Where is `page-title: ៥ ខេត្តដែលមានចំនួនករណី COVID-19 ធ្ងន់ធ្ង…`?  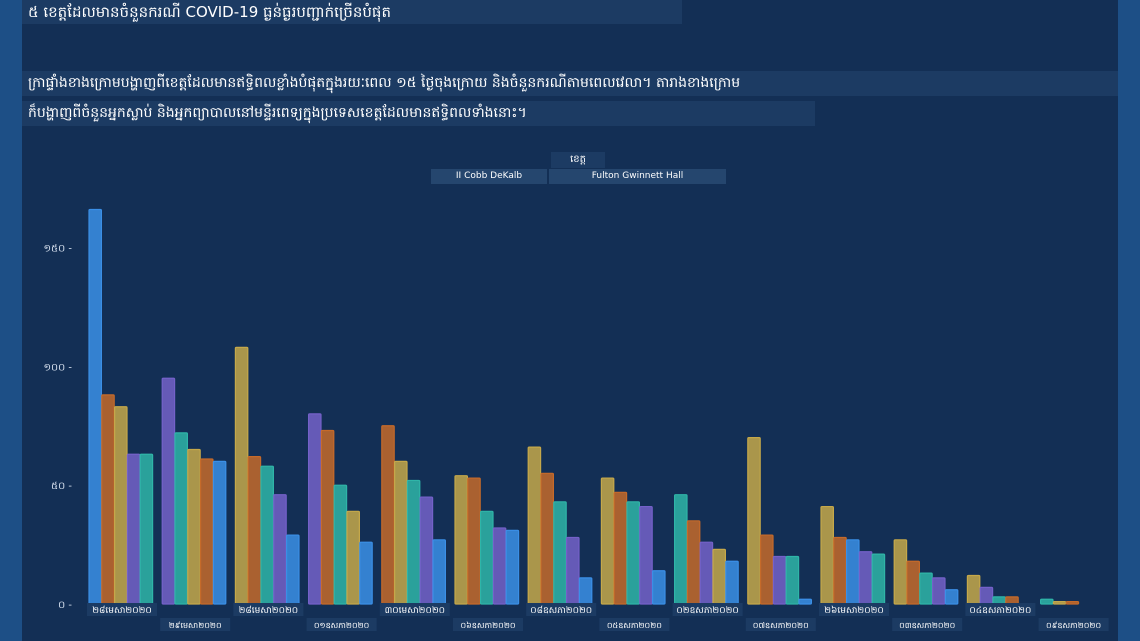
page-title: ៥ ខេត្តដែលមានចំនួនករណី COVID-19 ធ្ងន់ធ្ង… is located at coordinates (352, 12).